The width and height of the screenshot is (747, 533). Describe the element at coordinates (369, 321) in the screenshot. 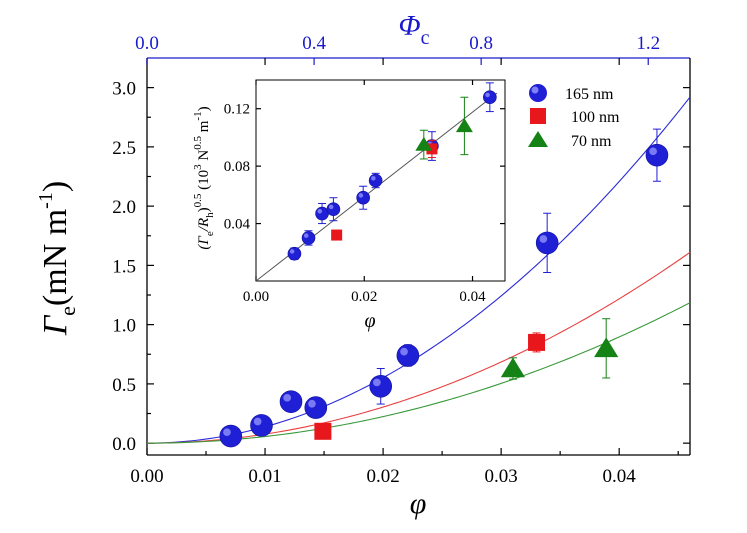

I see `inset-x-axis-label: φ` at that location.